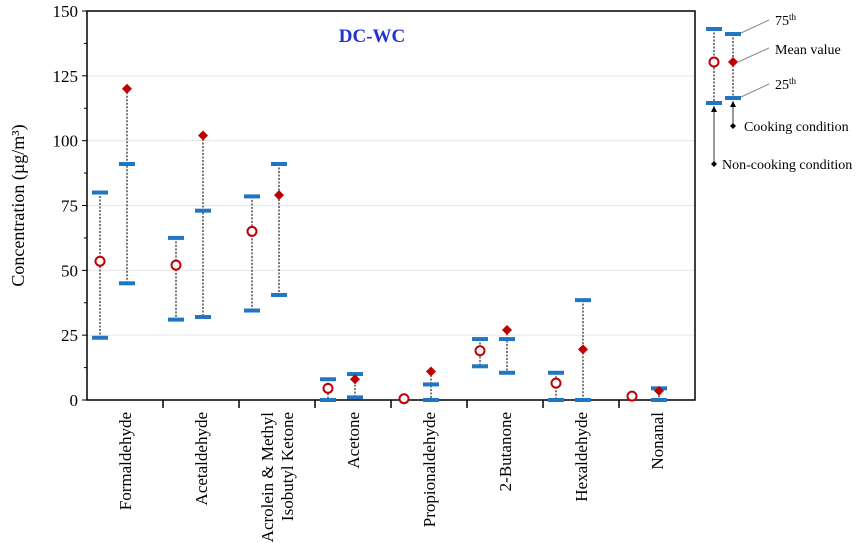 This screenshot has height=543, width=865. Describe the element at coordinates (18, 205) in the screenshot. I see `y-axis-label: Concentration (µg/m³)` at that location.